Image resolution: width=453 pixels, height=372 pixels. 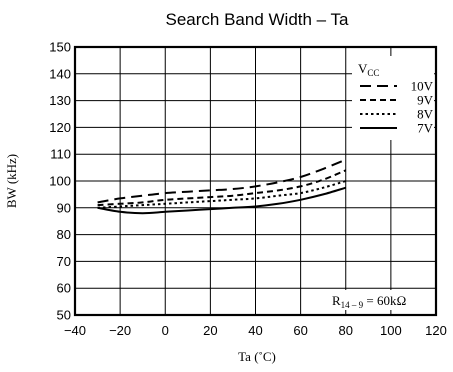 What do you see at coordinates (120, 330) in the screenshot?
I see `x-tick-label: −20` at bounding box center [120, 330].